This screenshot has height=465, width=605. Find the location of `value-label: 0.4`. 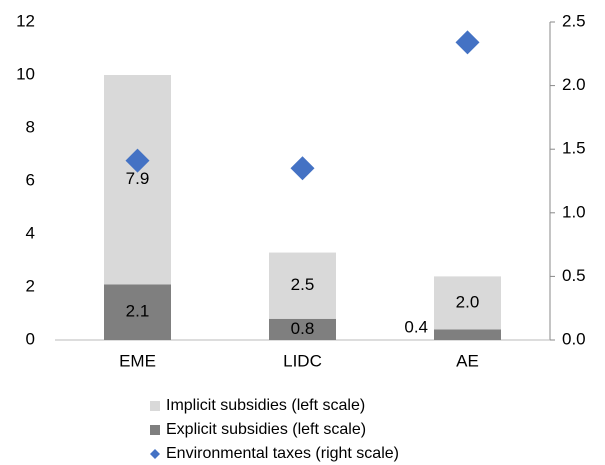

value-label: 0.4 is located at coordinates (416, 326).